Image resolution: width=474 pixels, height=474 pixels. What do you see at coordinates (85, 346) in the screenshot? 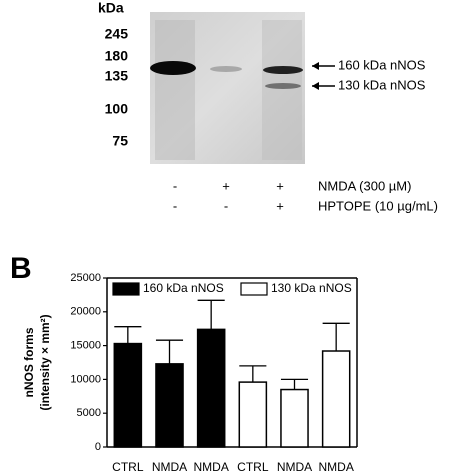
I see `y-tick-label: 15000` at bounding box center [85, 346].